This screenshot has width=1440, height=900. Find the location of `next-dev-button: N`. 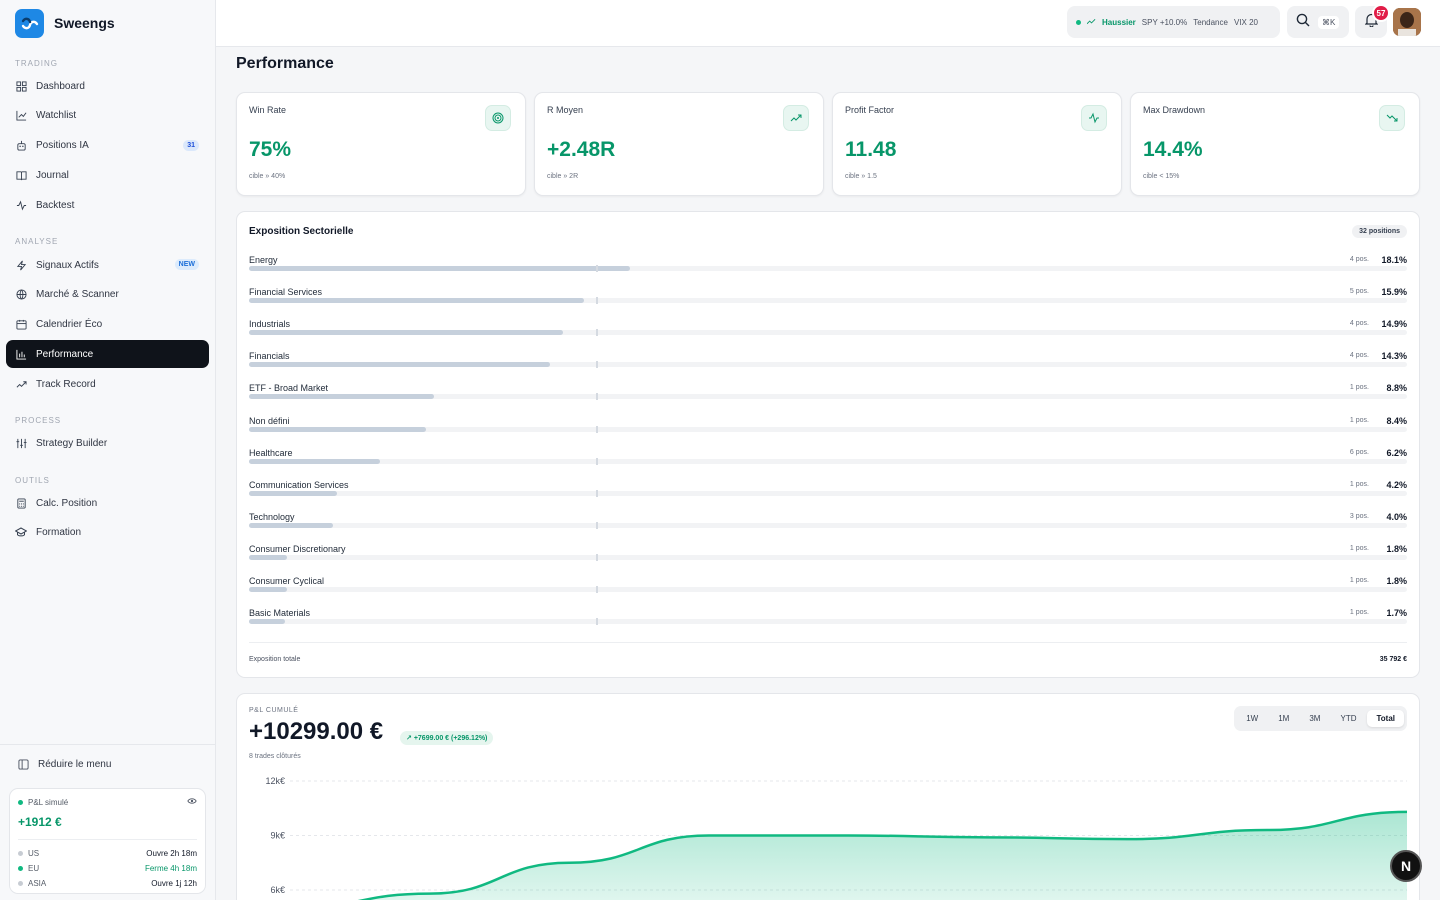

next-dev-button: N is located at coordinates (1406, 866).